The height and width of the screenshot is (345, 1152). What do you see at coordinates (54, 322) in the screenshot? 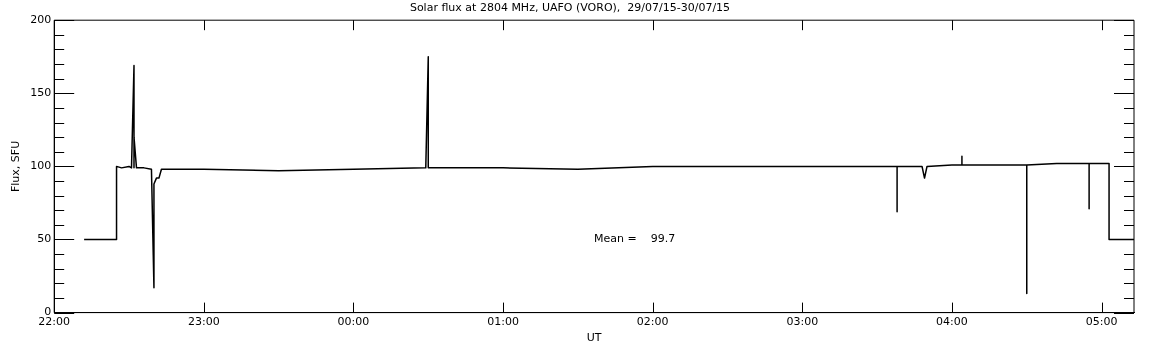
I see `x-tick-label: 22:00` at bounding box center [54, 322].